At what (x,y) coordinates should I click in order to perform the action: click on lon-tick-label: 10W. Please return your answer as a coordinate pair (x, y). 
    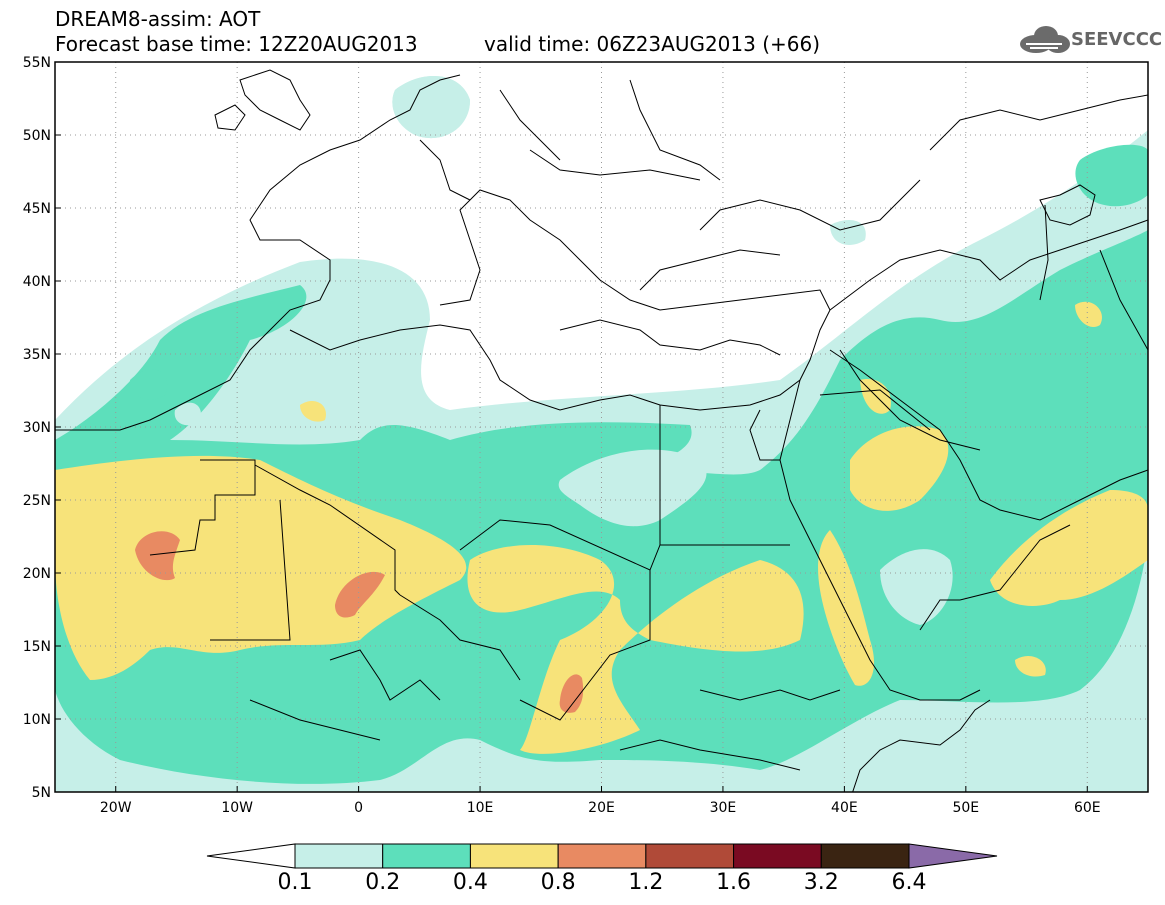
    Looking at the image, I should click on (237, 808).